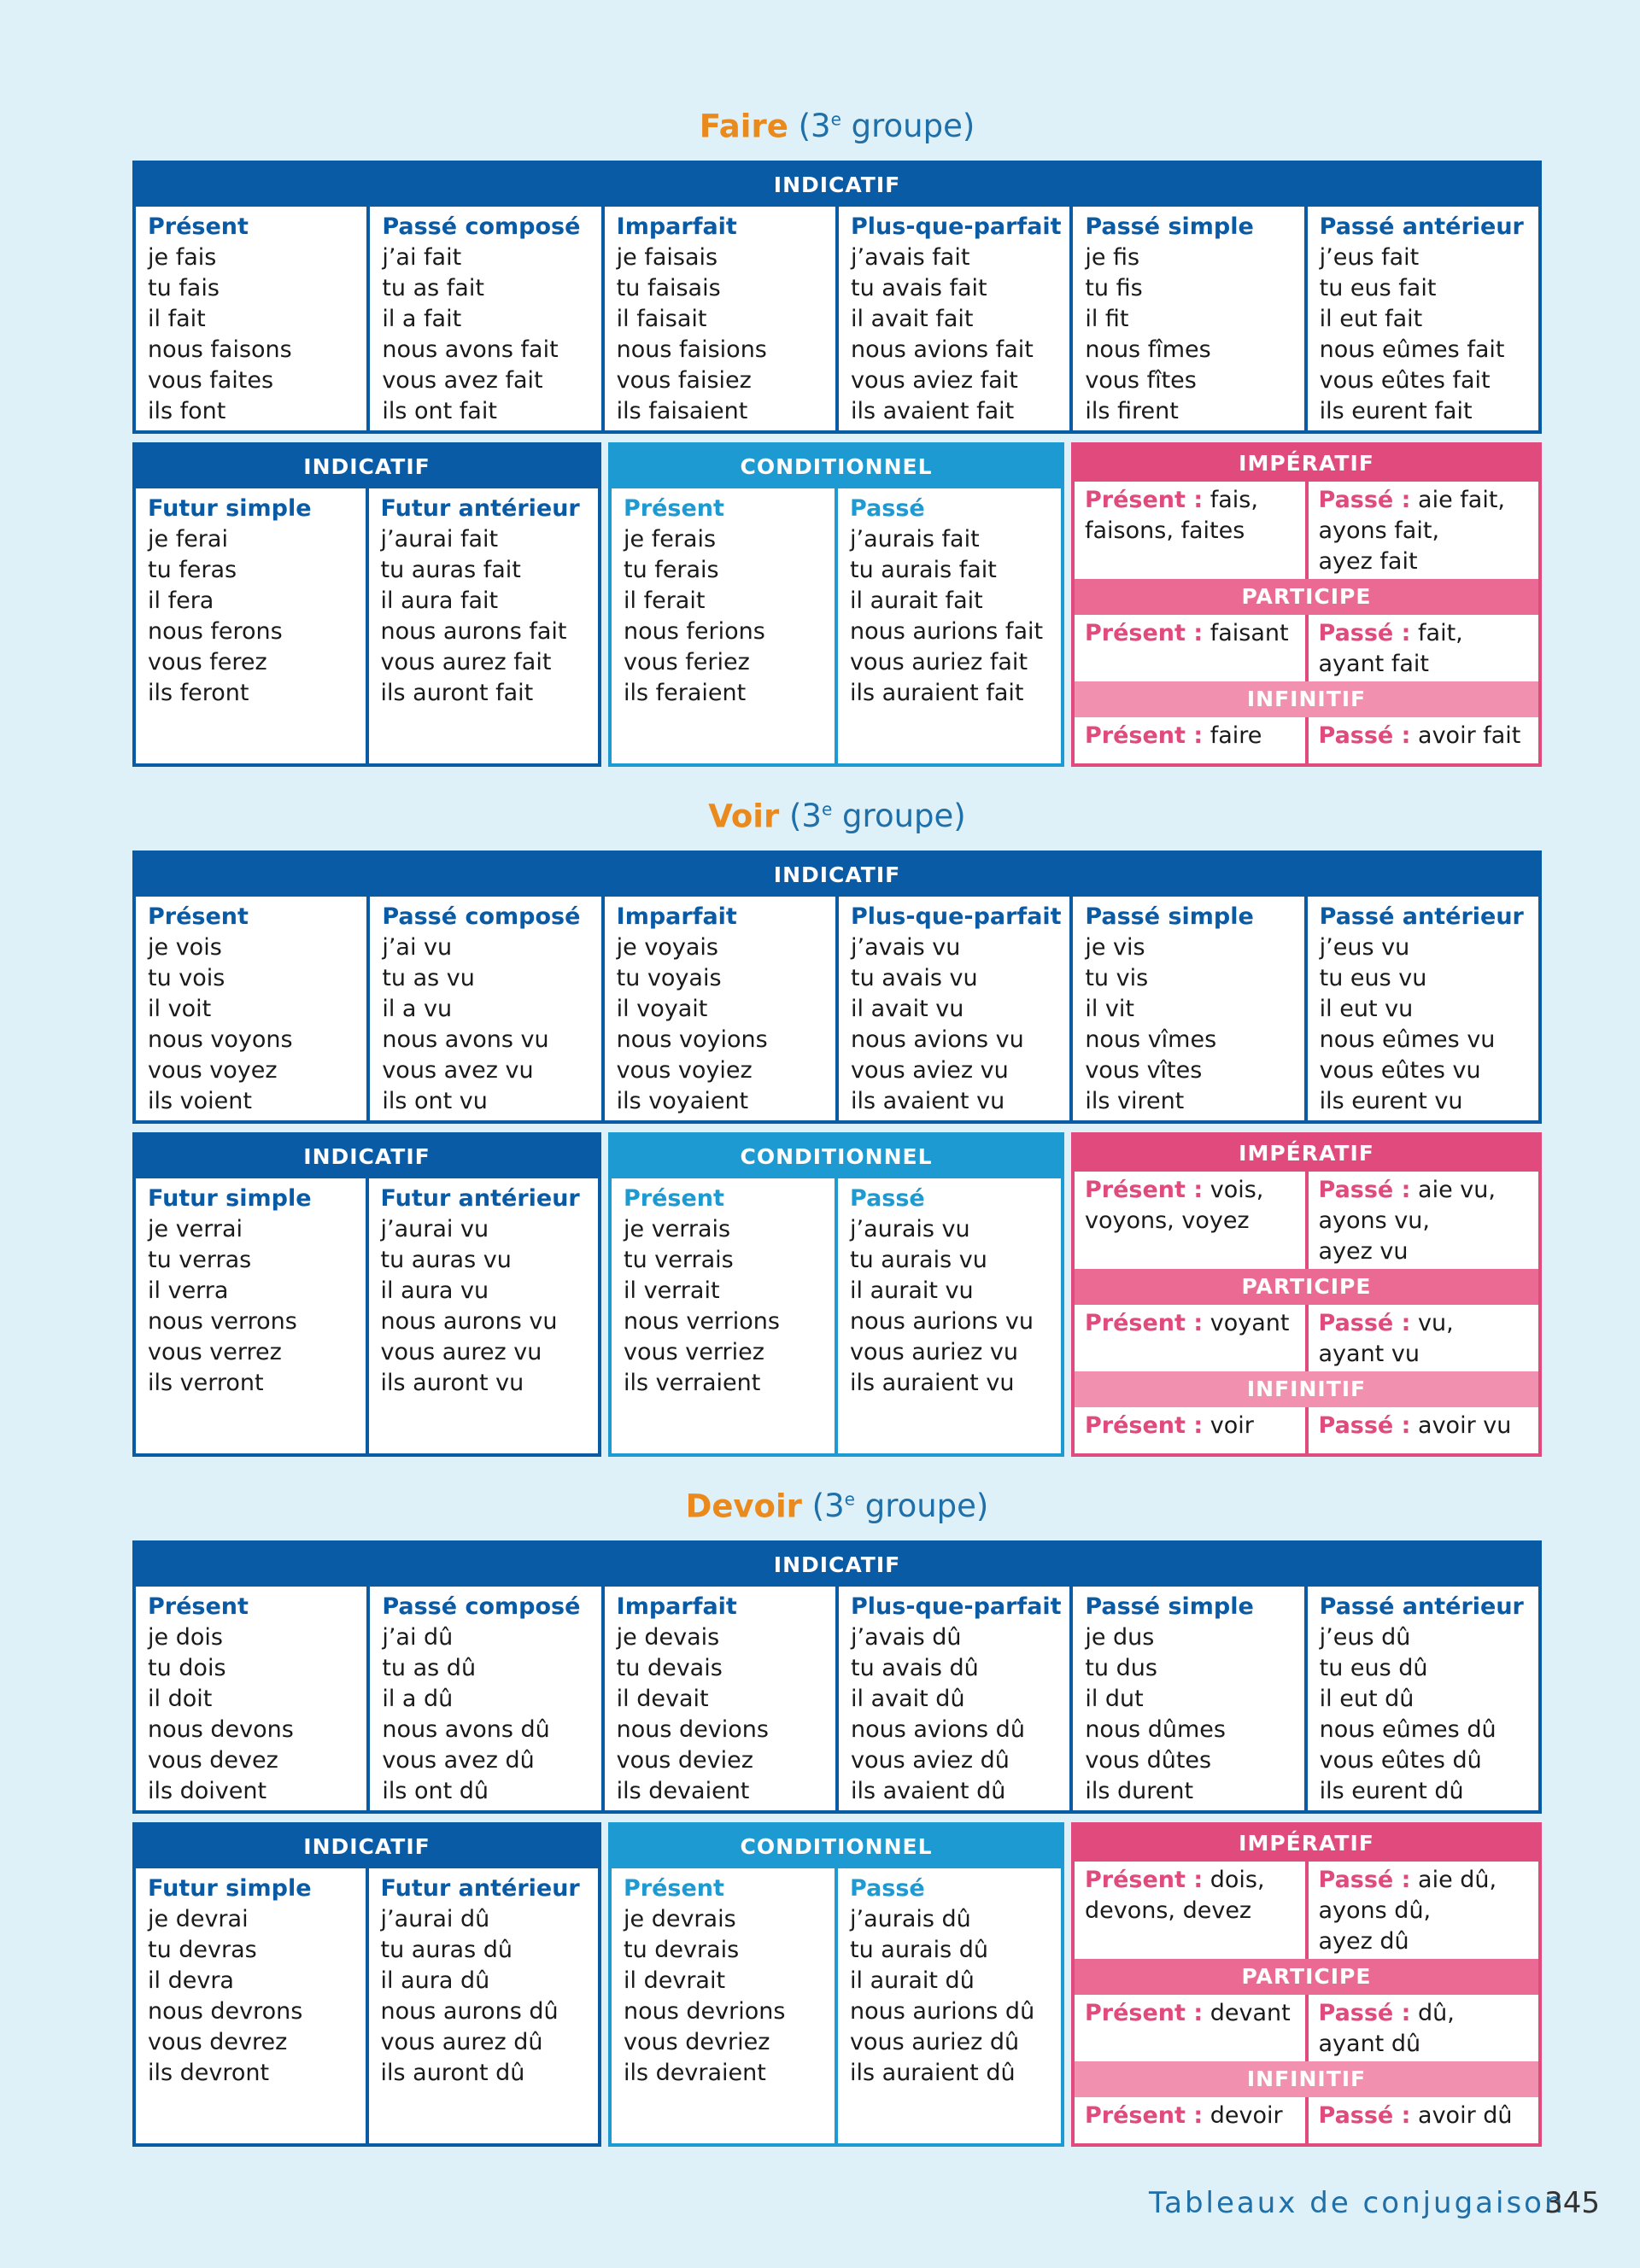 The width and height of the screenshot is (1640, 2268). Describe the element at coordinates (1117, 978) in the screenshot. I see `conjugated-form: tu vis` at that location.